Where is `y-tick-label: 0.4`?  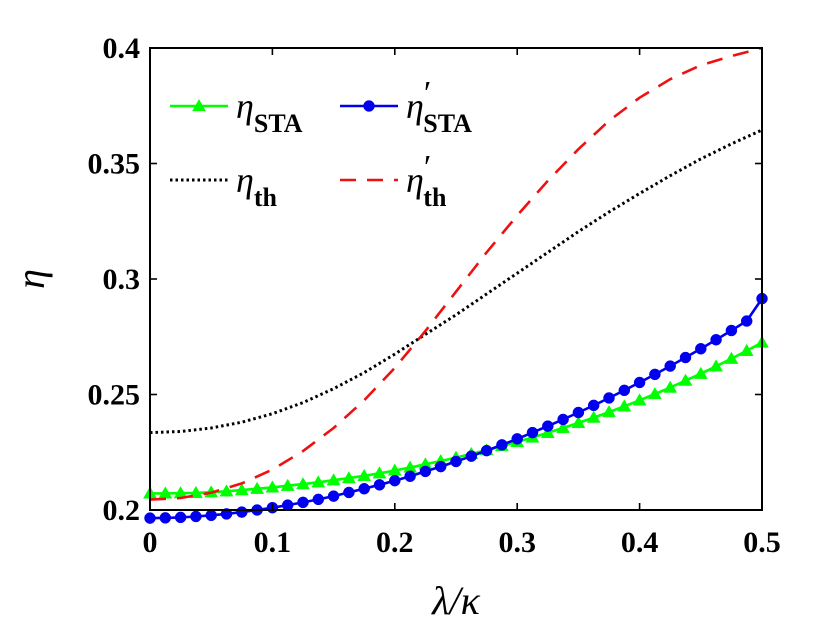 y-tick-label: 0.4 is located at coordinates (122, 48).